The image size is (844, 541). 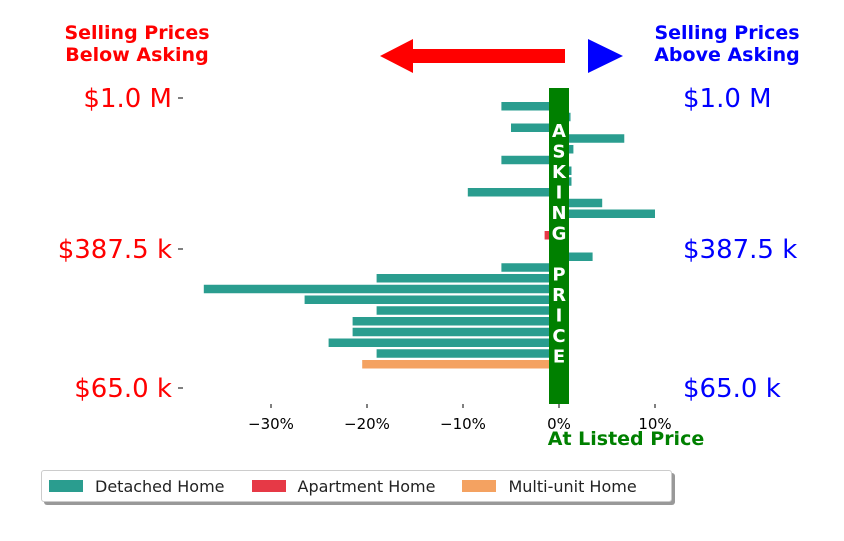 What do you see at coordinates (559, 152) in the screenshot?
I see `band-letter-1: S` at bounding box center [559, 152].